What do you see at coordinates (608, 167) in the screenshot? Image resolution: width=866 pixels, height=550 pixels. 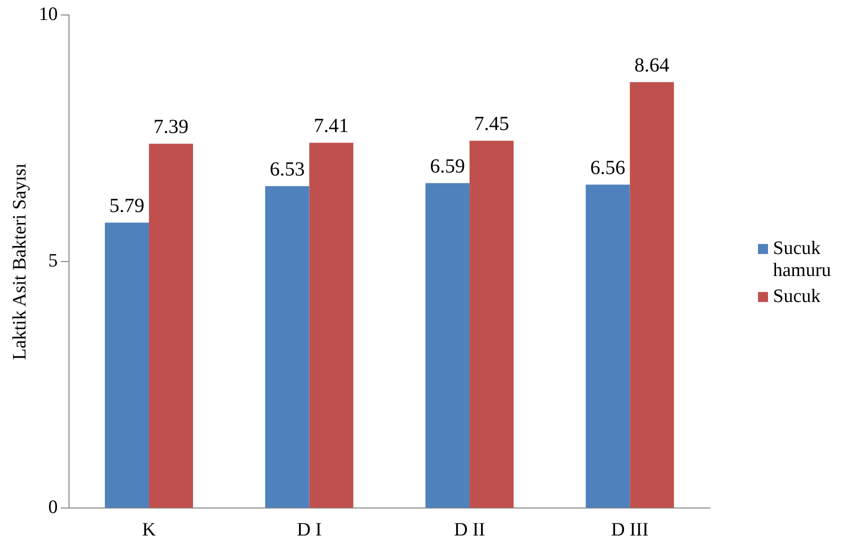 I see `data-label: 6.56` at bounding box center [608, 167].